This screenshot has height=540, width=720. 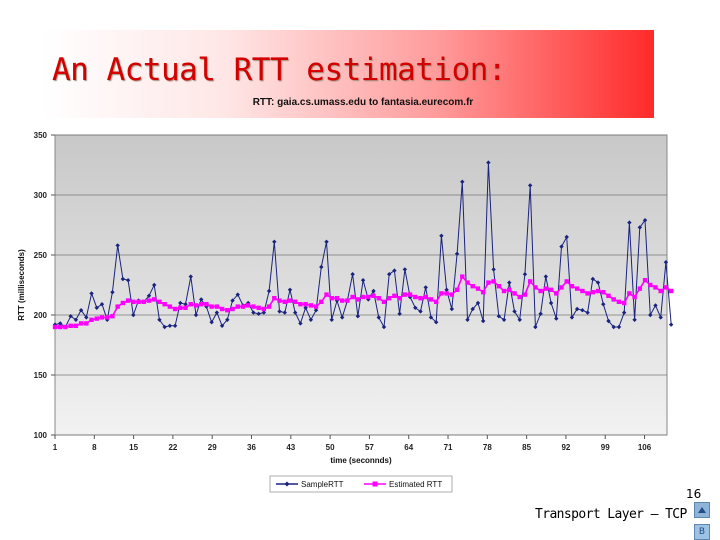 I want to click on y-tick-label: 150, so click(x=41, y=375).